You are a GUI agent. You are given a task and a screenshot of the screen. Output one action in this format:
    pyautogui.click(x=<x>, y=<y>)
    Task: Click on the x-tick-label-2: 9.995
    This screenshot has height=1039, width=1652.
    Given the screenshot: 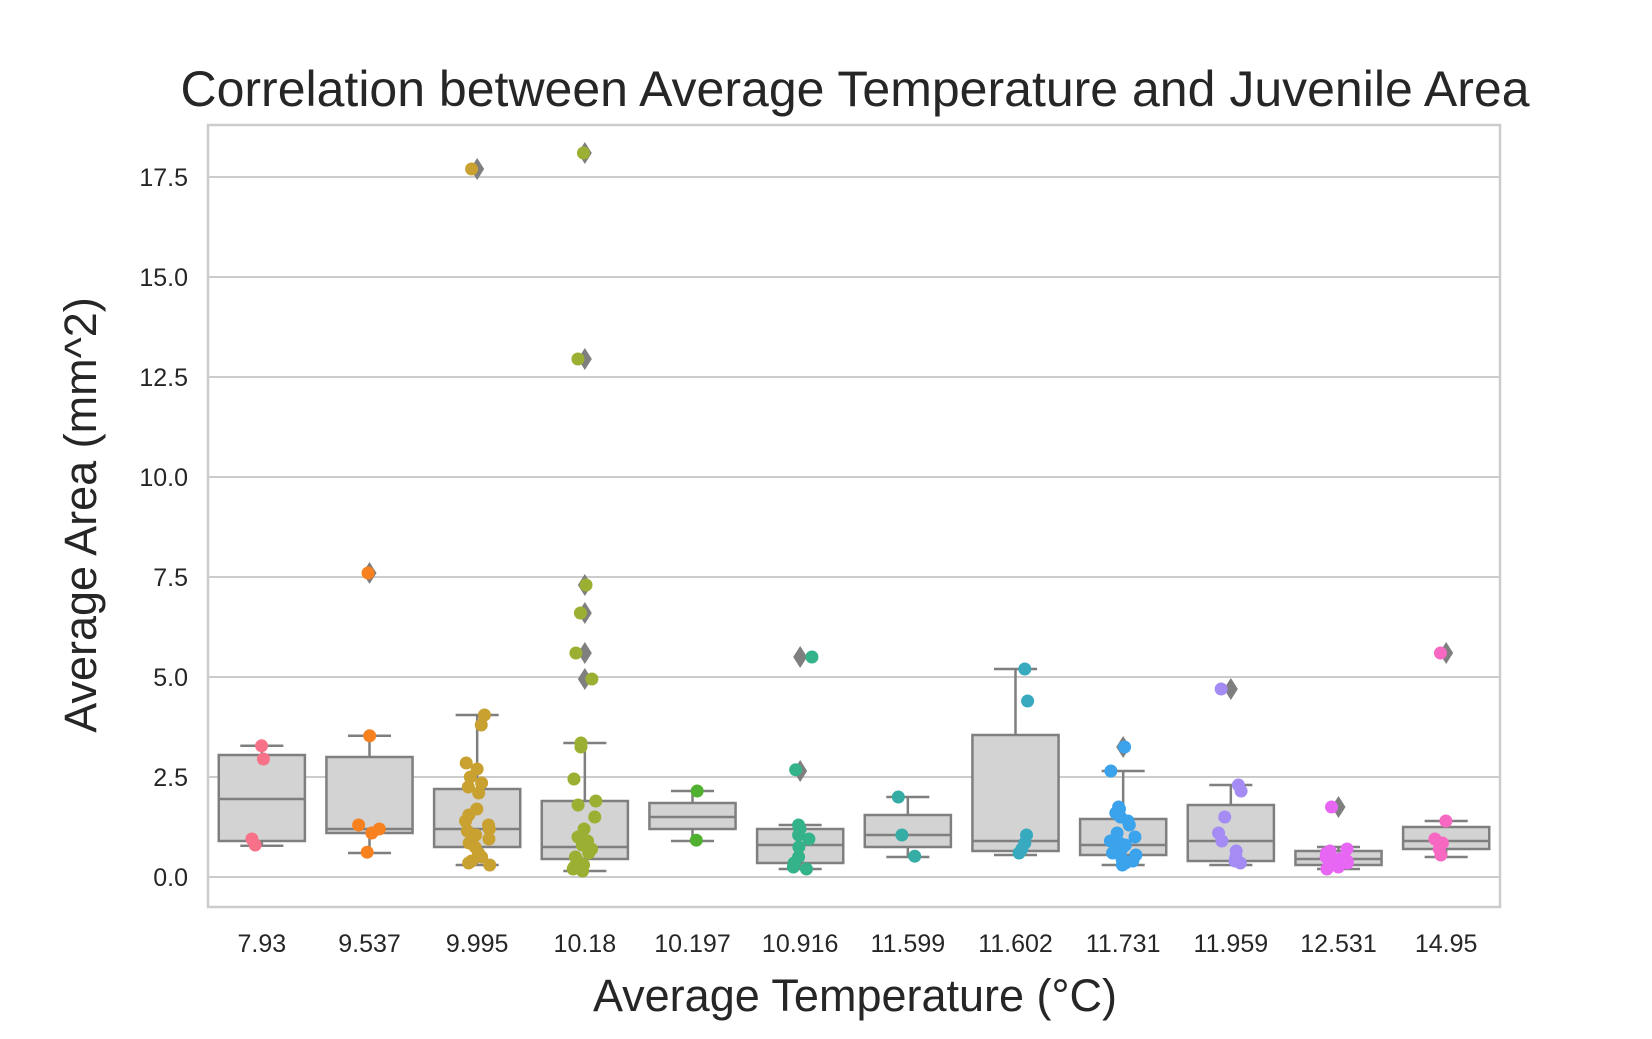 What is the action you would take?
    pyautogui.click(x=477, y=944)
    